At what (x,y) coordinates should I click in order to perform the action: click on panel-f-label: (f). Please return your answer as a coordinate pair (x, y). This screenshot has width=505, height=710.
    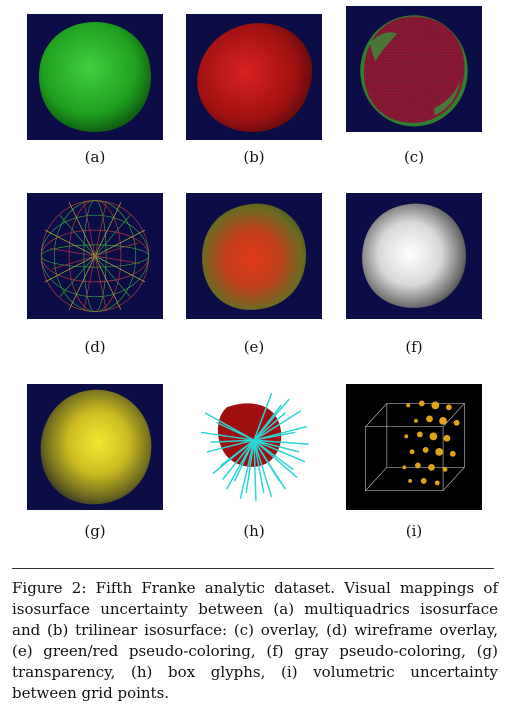
    Looking at the image, I should click on (414, 347).